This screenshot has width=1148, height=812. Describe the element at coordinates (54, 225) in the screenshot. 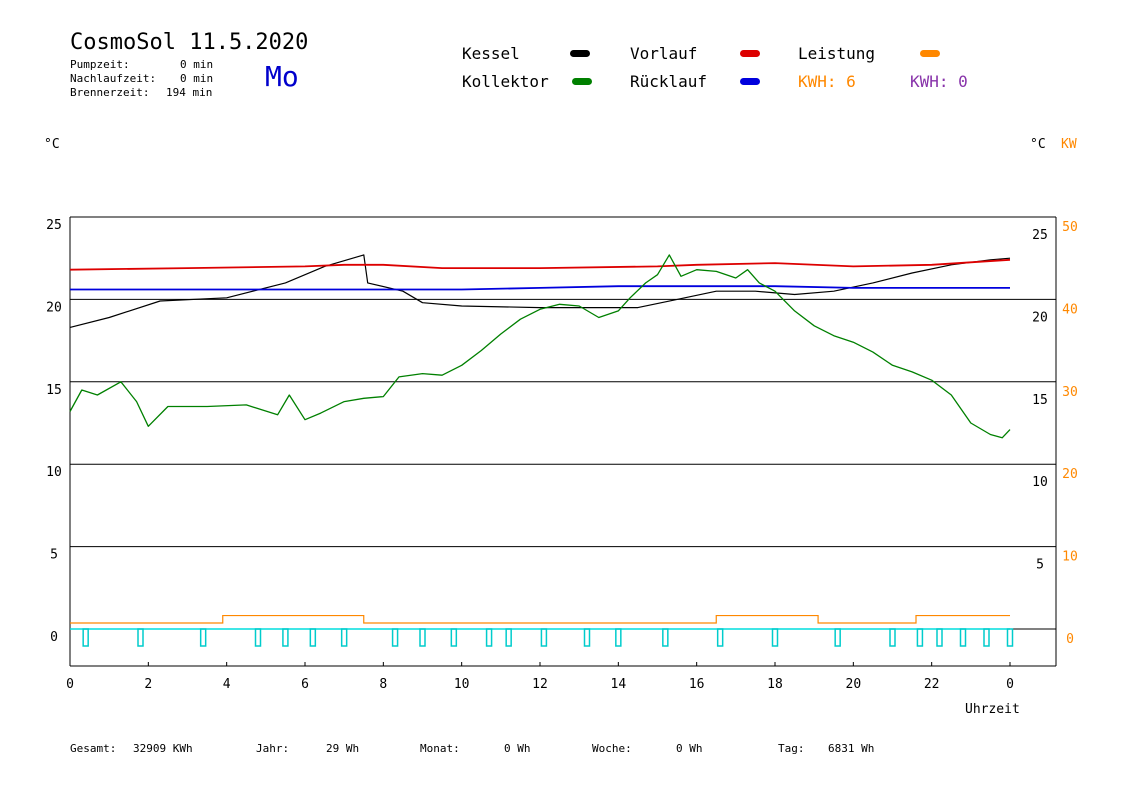

I see `y-tick-label-left: 25` at that location.